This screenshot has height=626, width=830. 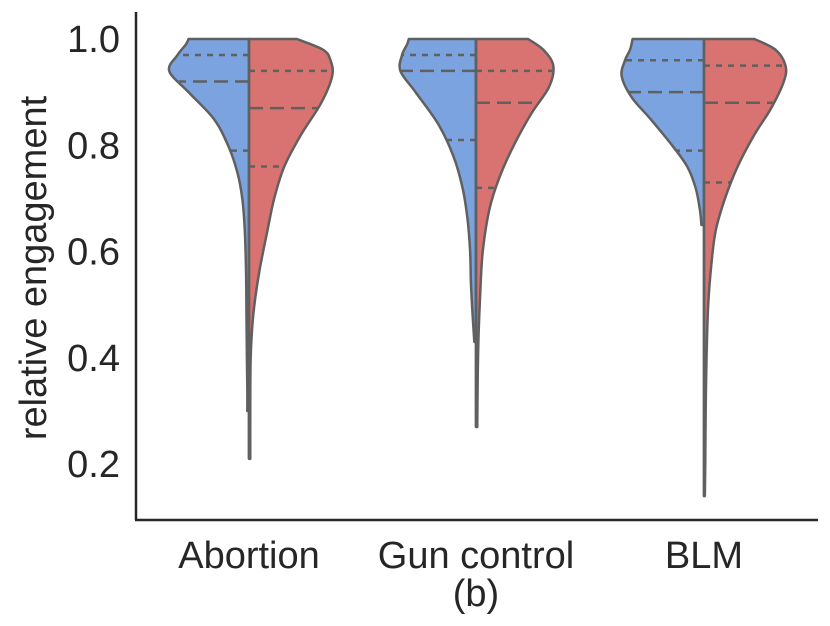 I want to click on x-tick-label-gun-control: Gun control, so click(x=476, y=556).